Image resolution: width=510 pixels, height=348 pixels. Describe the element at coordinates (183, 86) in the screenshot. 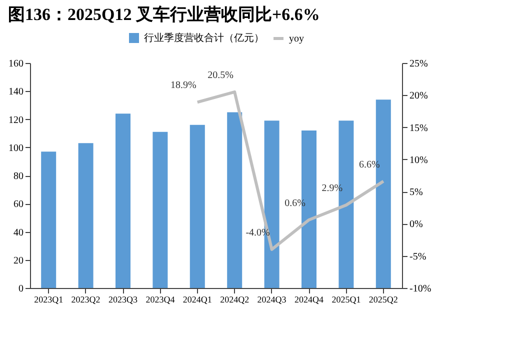

I see `data-label: 18.9%` at that location.